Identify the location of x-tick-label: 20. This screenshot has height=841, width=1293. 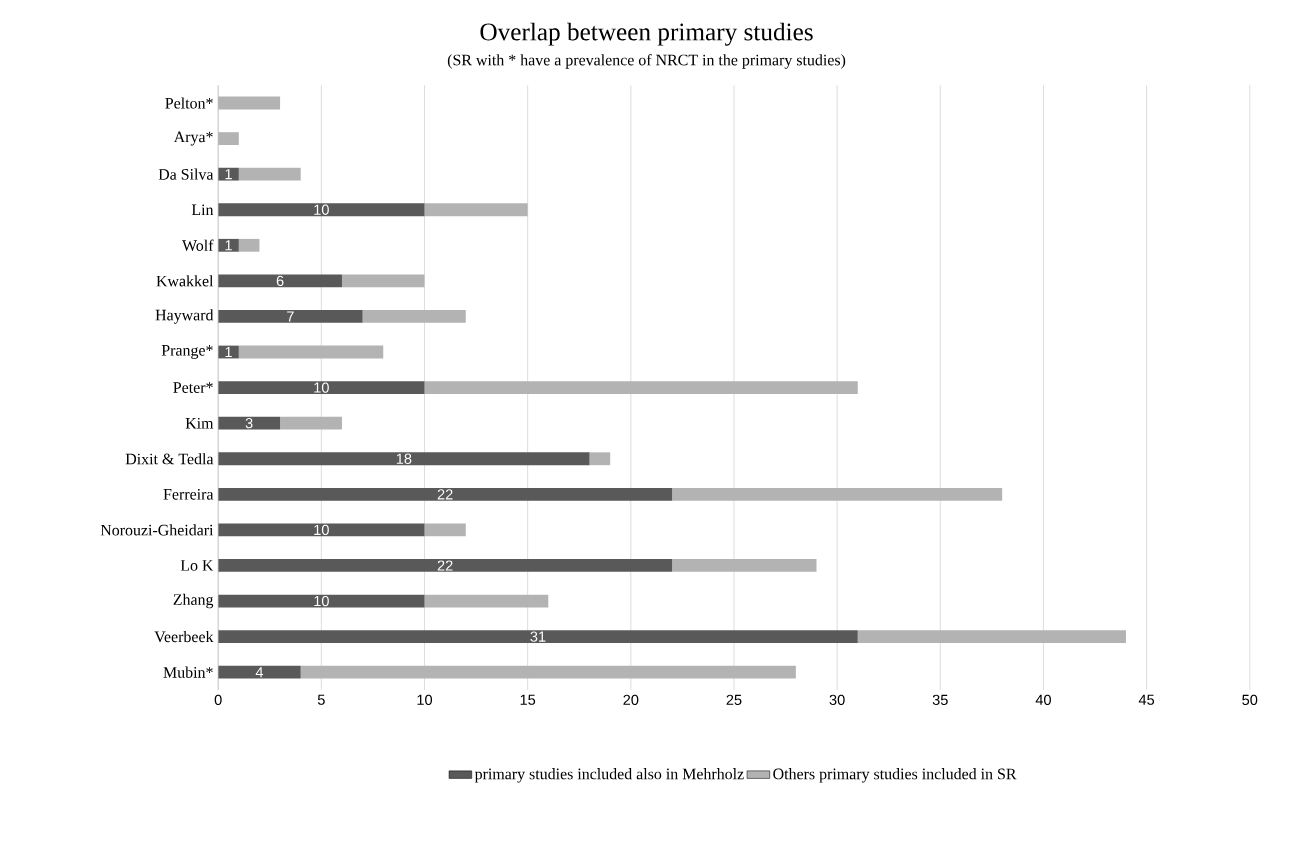
(631, 699).